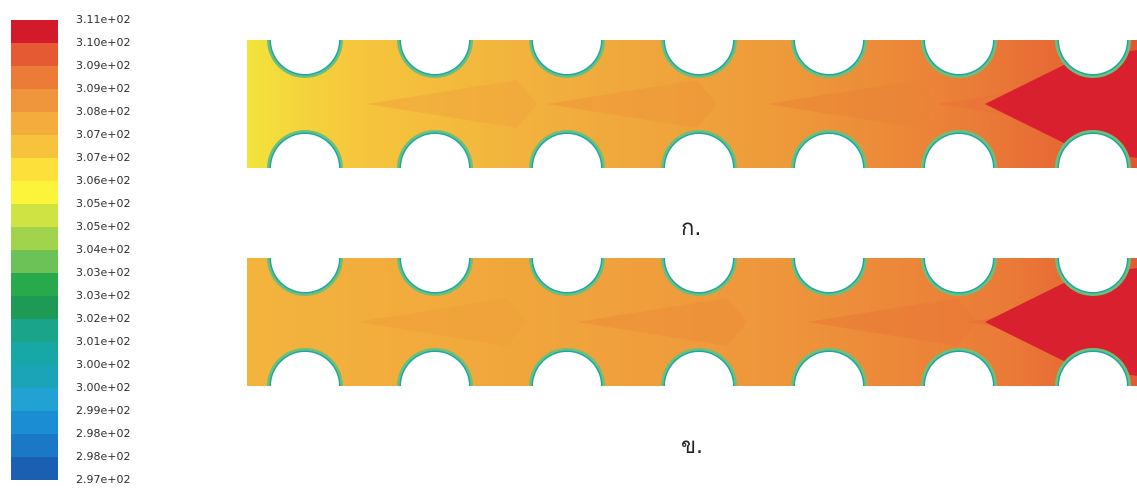 This screenshot has height=494, width=1137. What do you see at coordinates (103, 180) in the screenshot?
I see `legend-tick-label: 3.06e+02` at bounding box center [103, 180].